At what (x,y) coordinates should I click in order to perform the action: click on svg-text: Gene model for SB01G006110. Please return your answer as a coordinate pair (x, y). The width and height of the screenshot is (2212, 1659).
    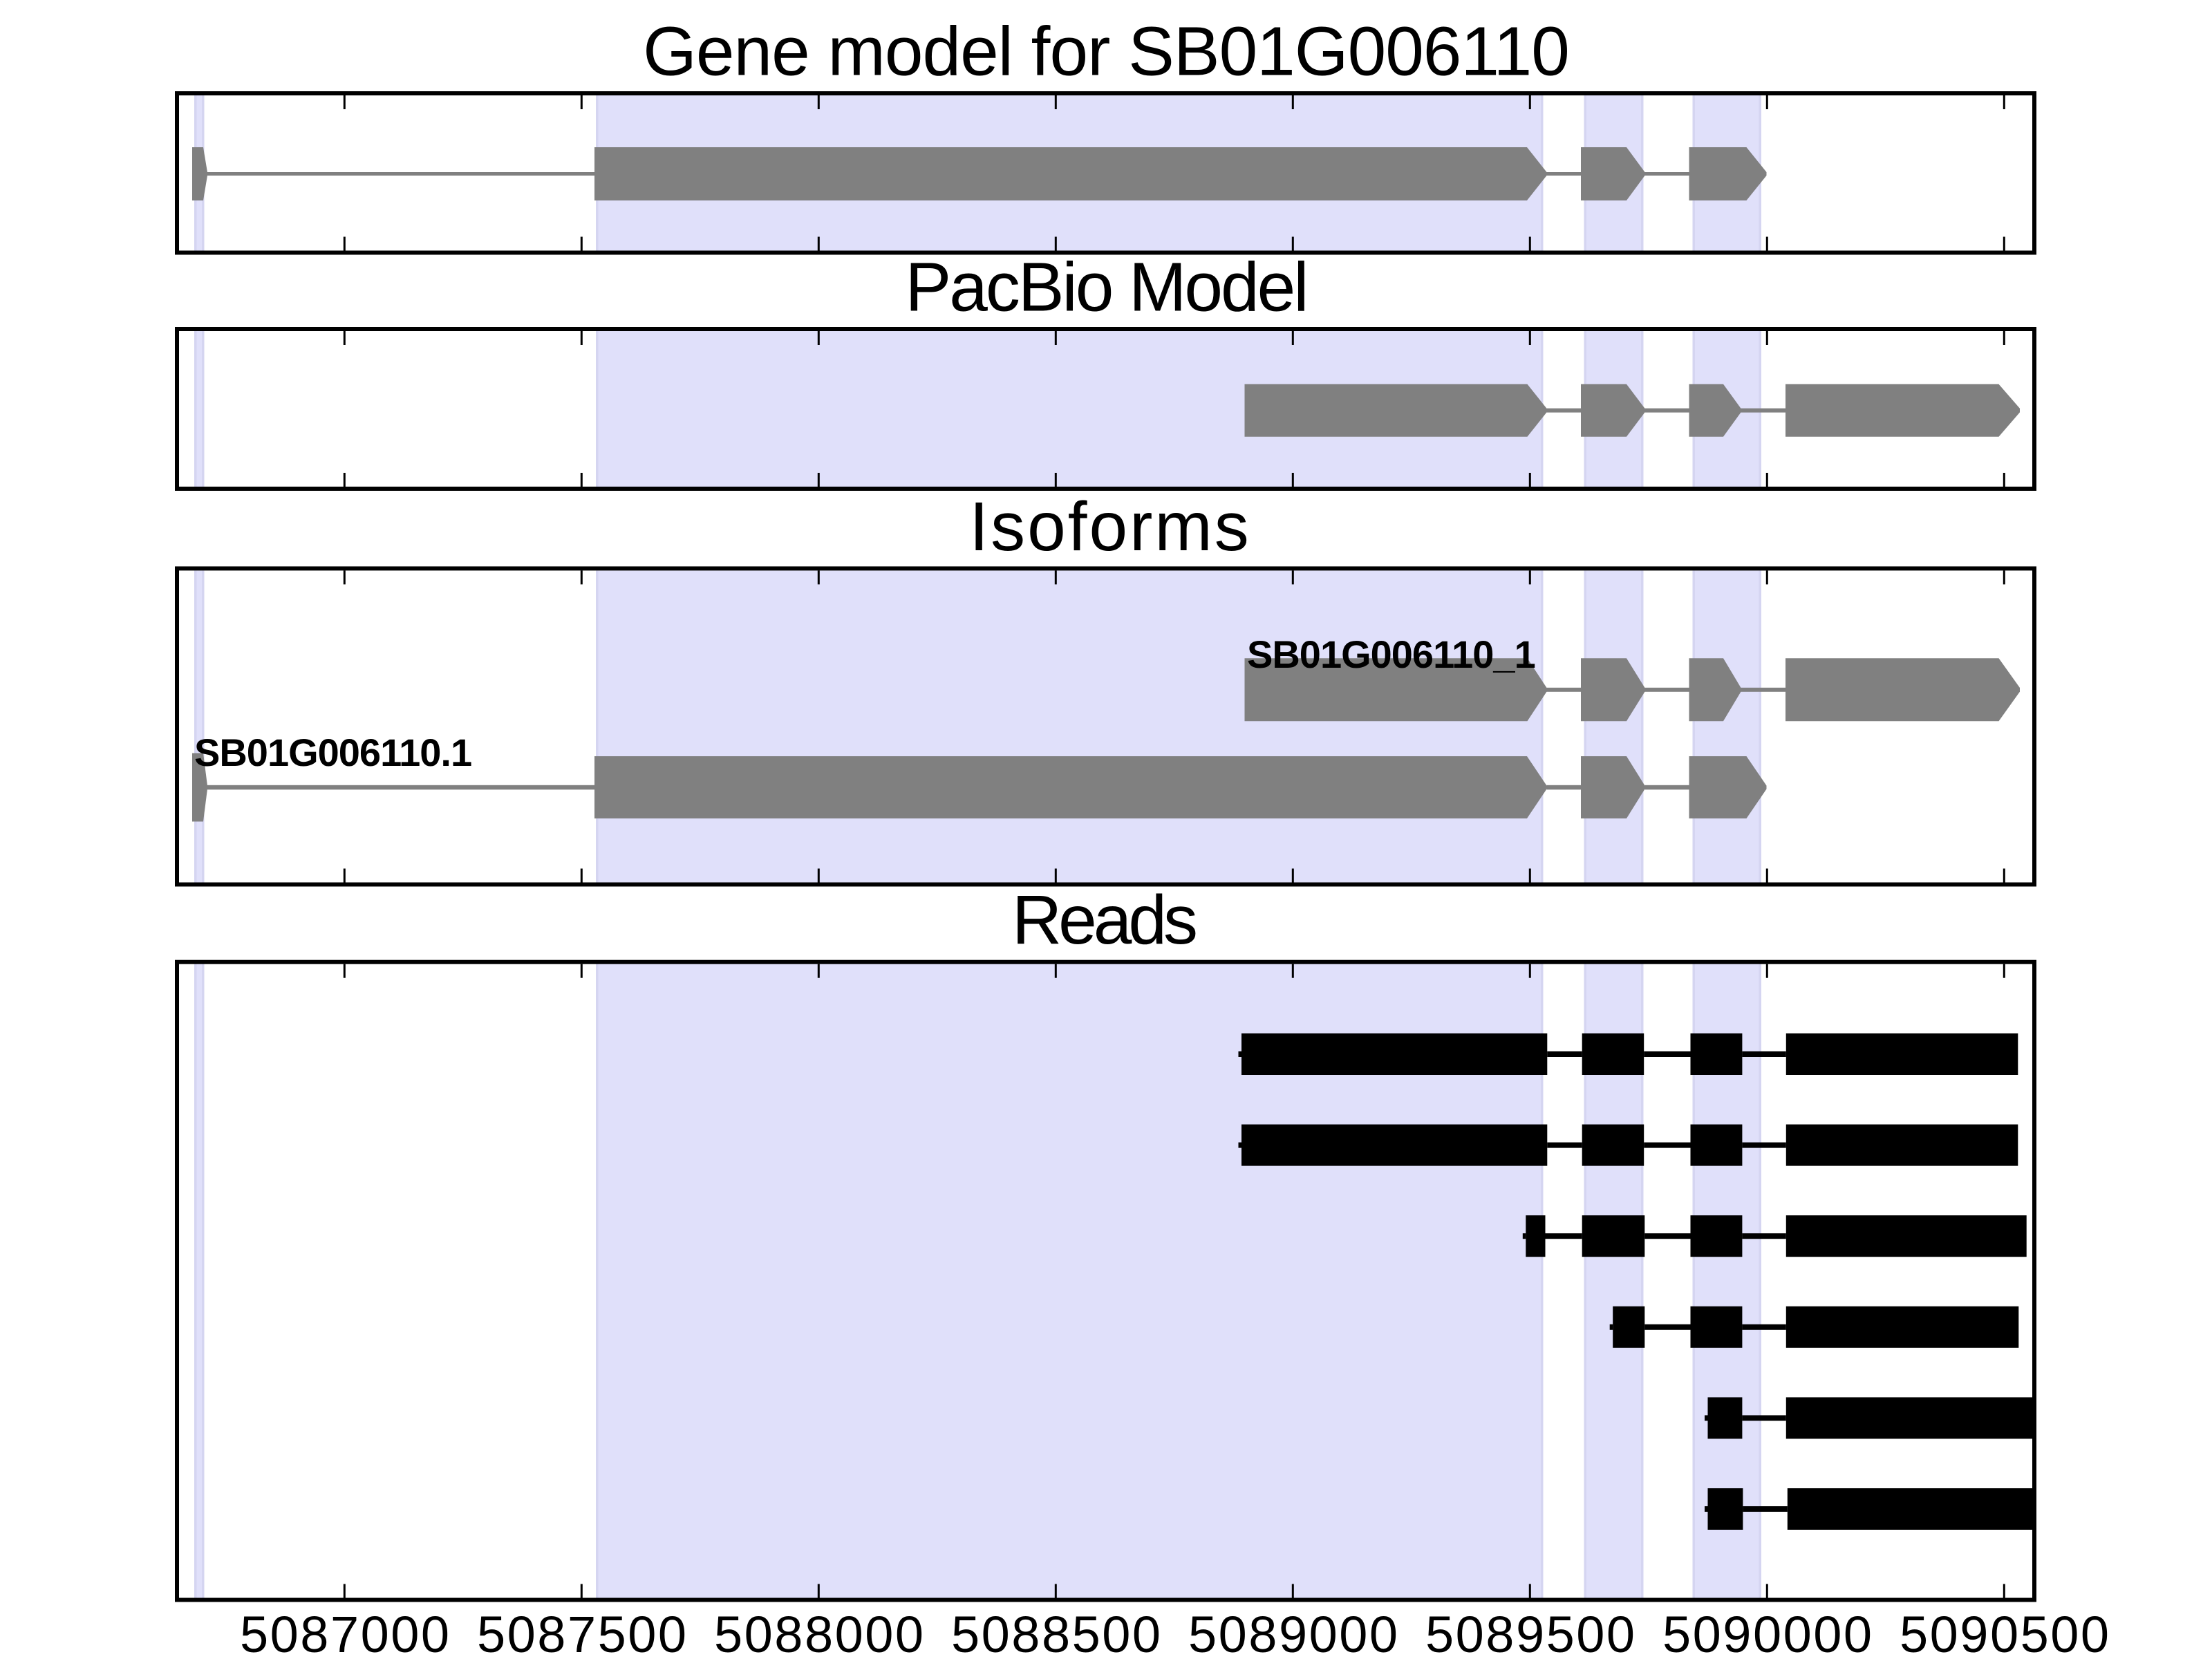
    Looking at the image, I should click on (1106, 52).